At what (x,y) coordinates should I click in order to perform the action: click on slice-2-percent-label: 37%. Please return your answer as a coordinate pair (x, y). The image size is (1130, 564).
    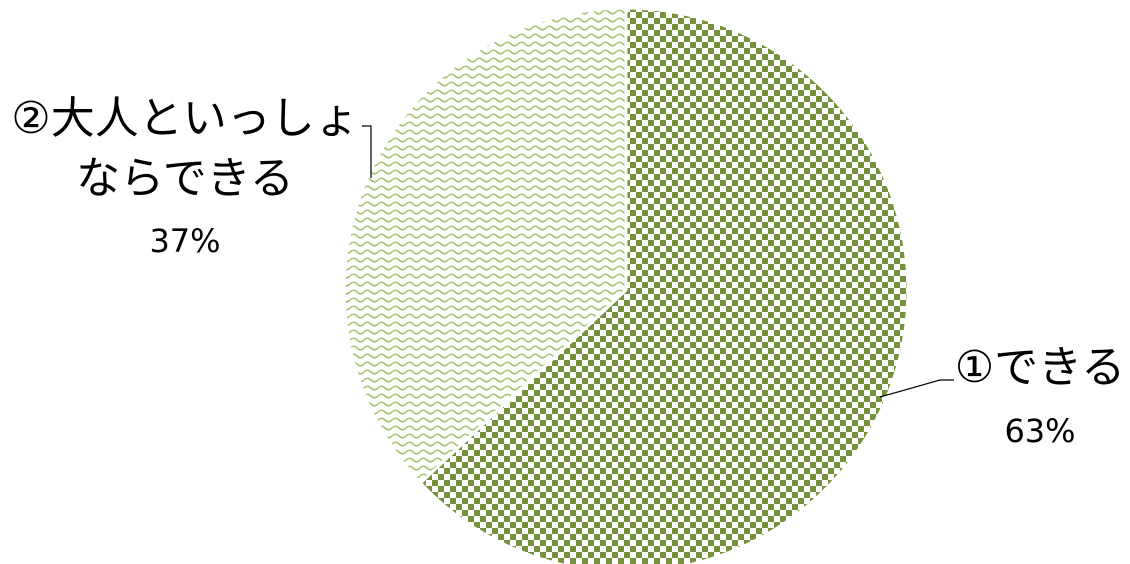
    Looking at the image, I should click on (184, 241).